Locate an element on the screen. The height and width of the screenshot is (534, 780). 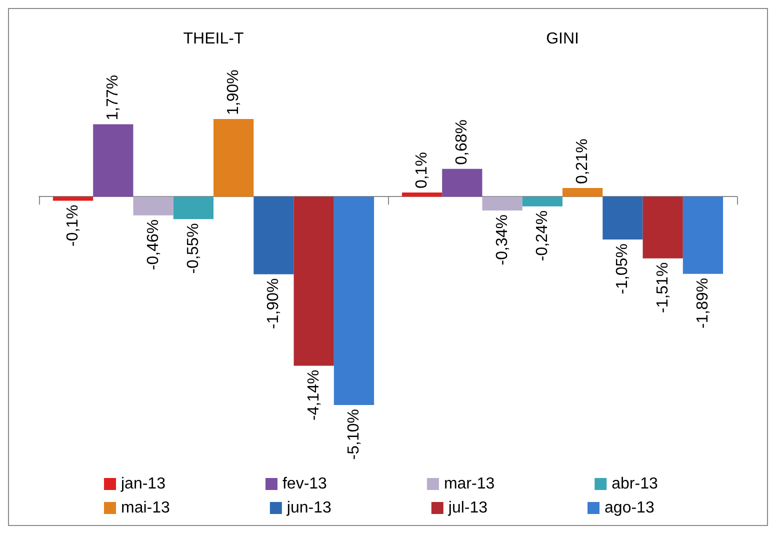
legend-label: fev-13 is located at coordinates (305, 484).